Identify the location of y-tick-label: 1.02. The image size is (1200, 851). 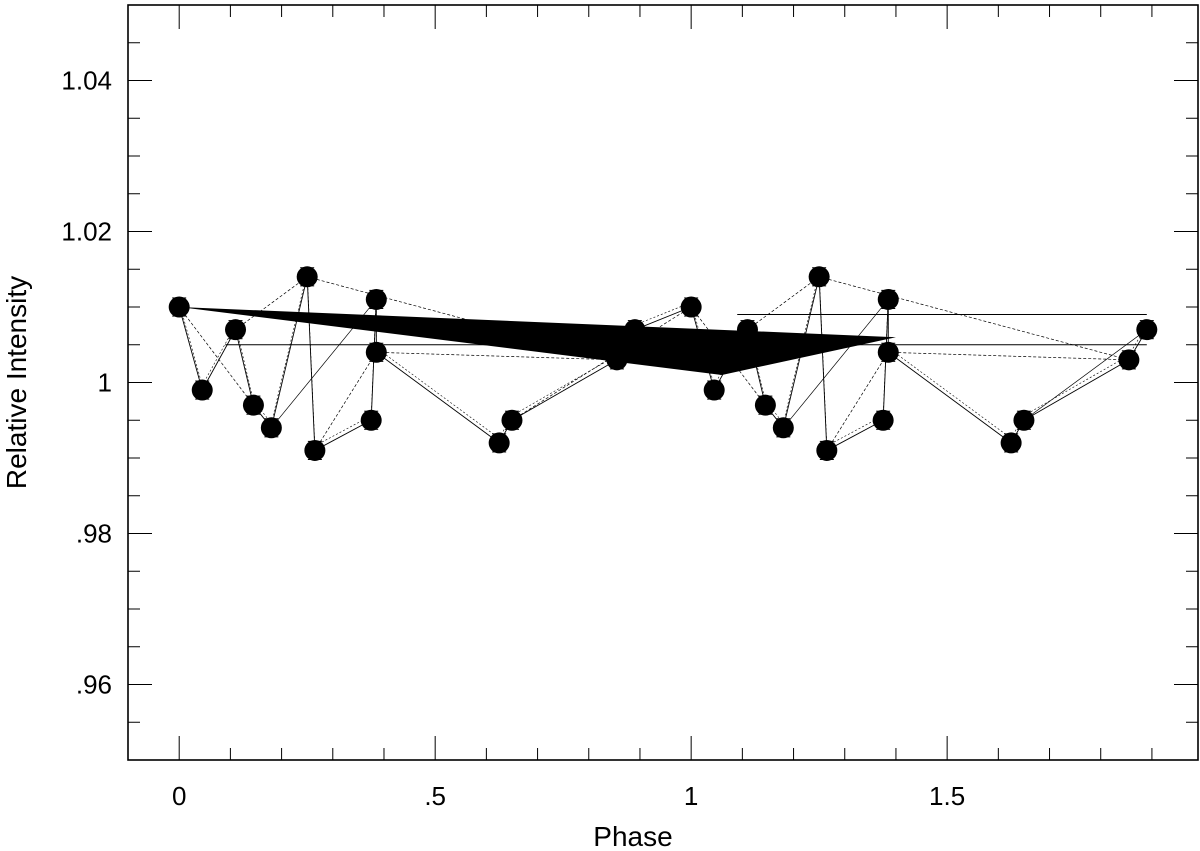
(86, 232).